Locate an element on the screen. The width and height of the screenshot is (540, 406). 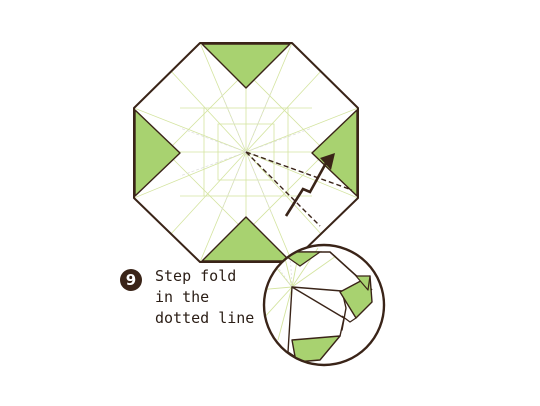
magnifier-circle is located at coordinates (324, 305).